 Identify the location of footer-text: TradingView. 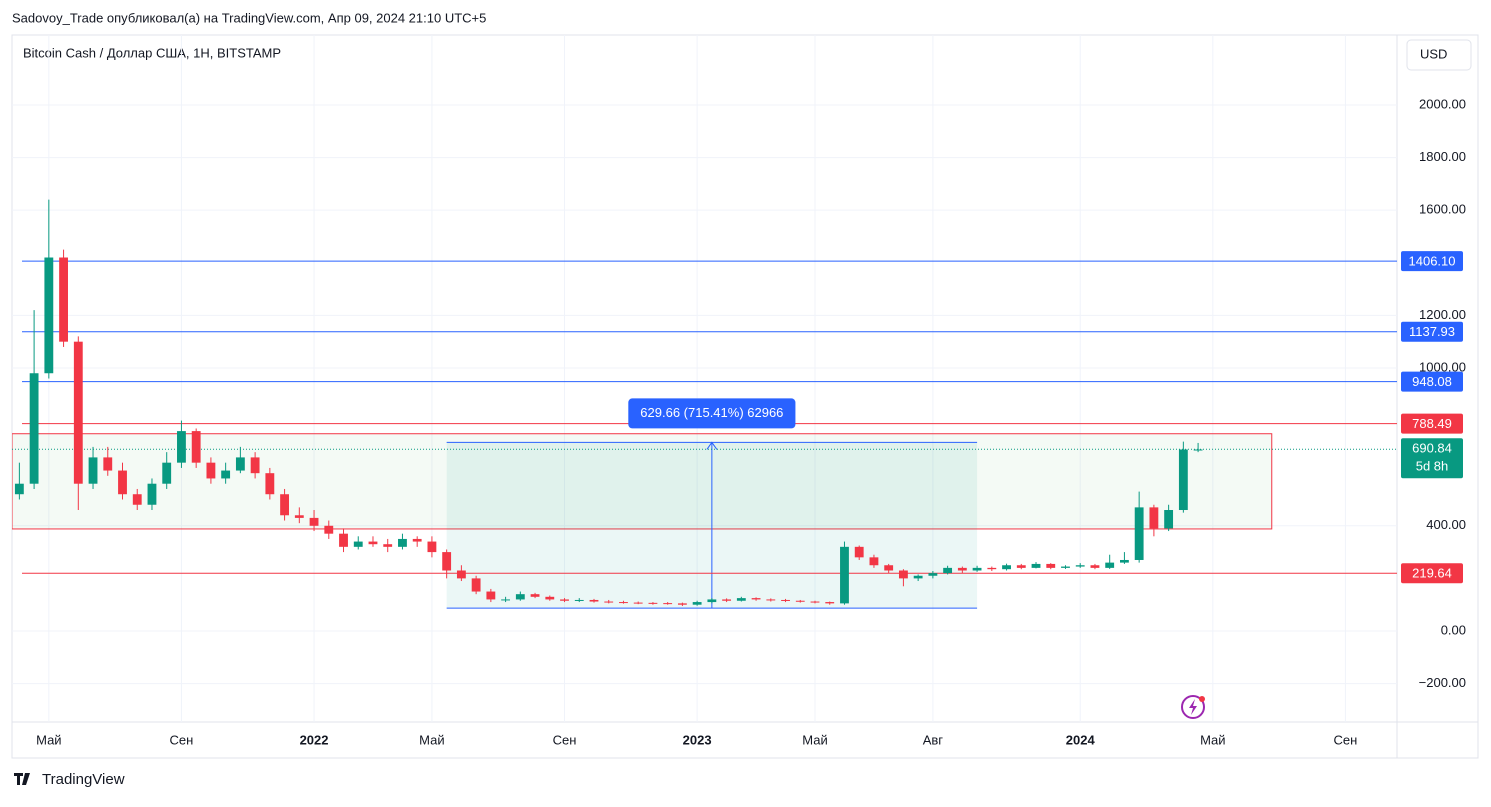
(83, 779).